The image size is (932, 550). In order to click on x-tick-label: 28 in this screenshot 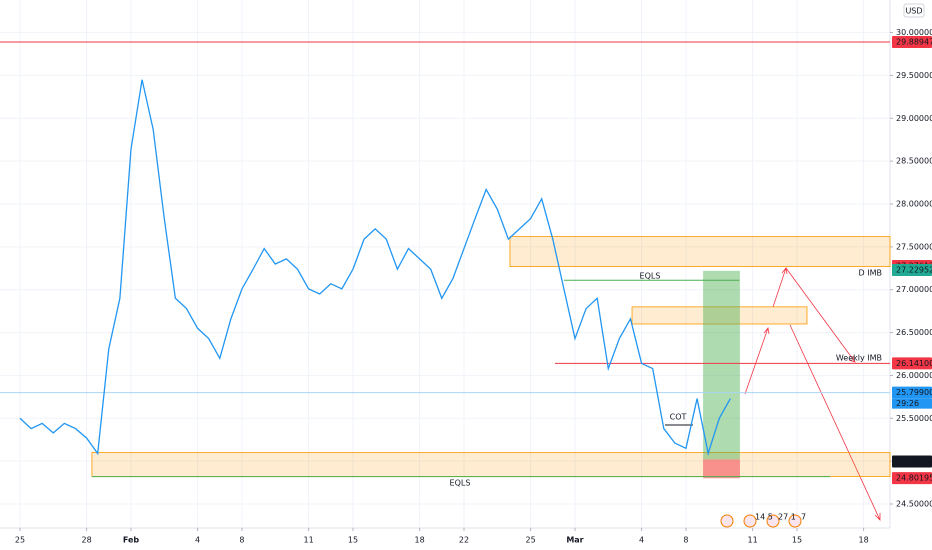, I will do `click(86, 540)`.